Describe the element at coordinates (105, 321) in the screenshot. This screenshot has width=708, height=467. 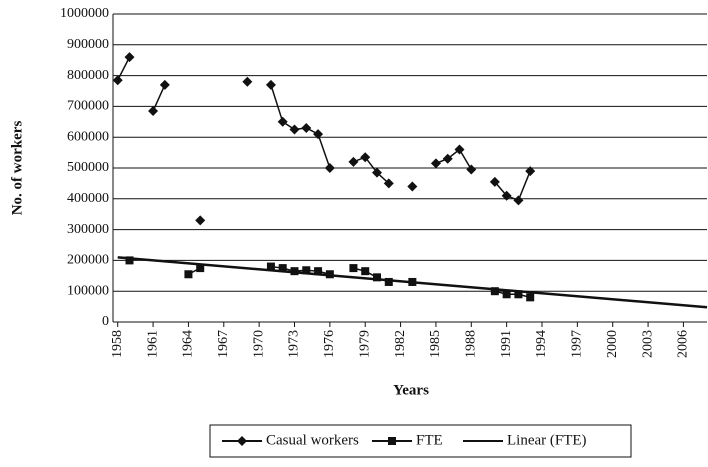
I see `y-tick-label: 0` at that location.